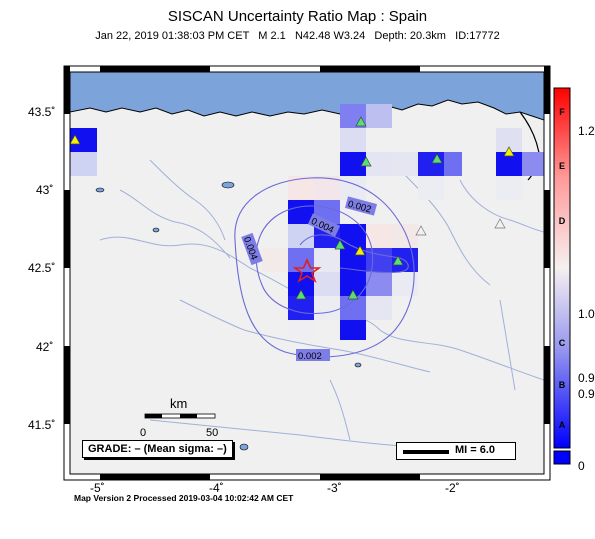  I want to click on lat-tick: 43˚, so click(44, 190).